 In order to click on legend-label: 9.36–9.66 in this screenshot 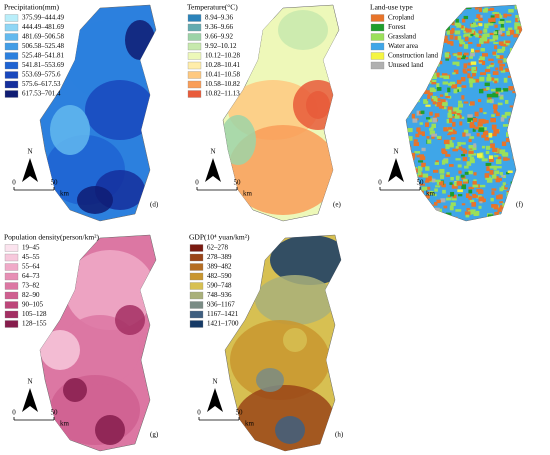, I will do `click(219, 27)`.